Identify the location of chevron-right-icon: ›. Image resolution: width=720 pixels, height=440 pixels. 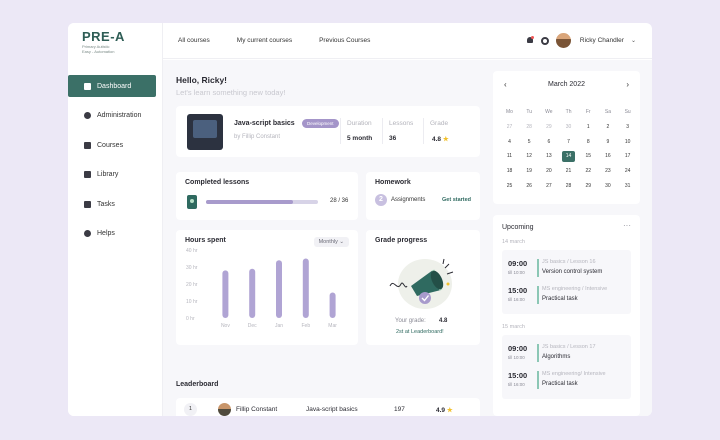
(627, 84).